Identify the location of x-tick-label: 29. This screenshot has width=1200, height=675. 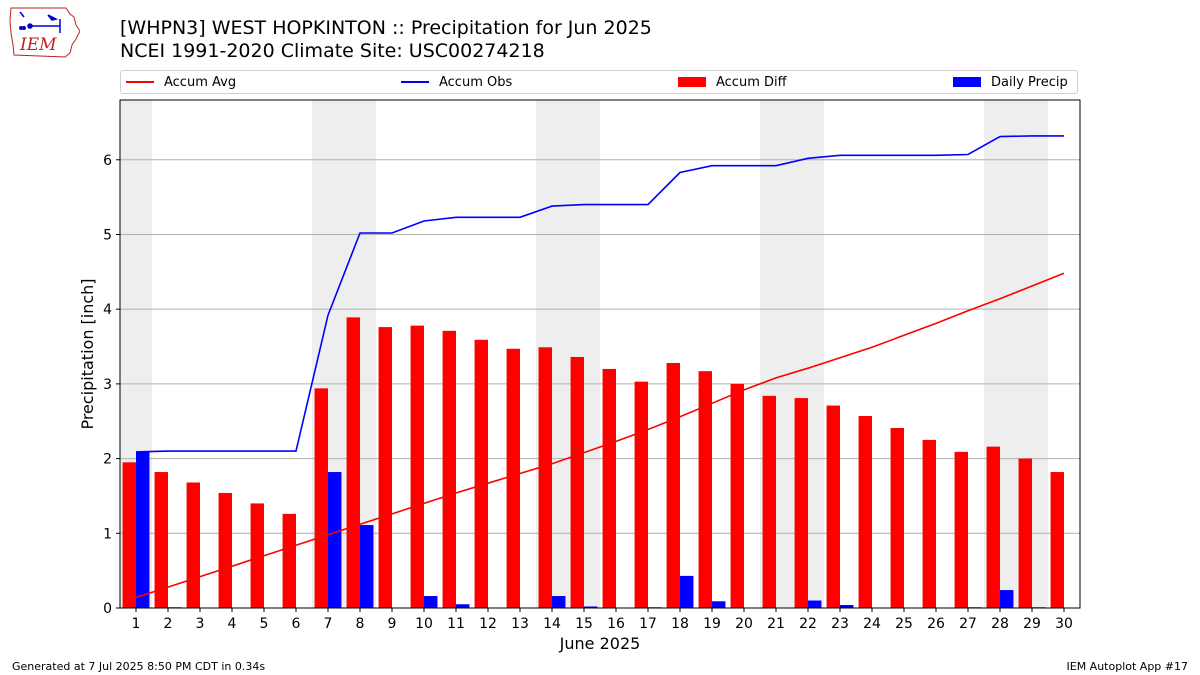
(1032, 624).